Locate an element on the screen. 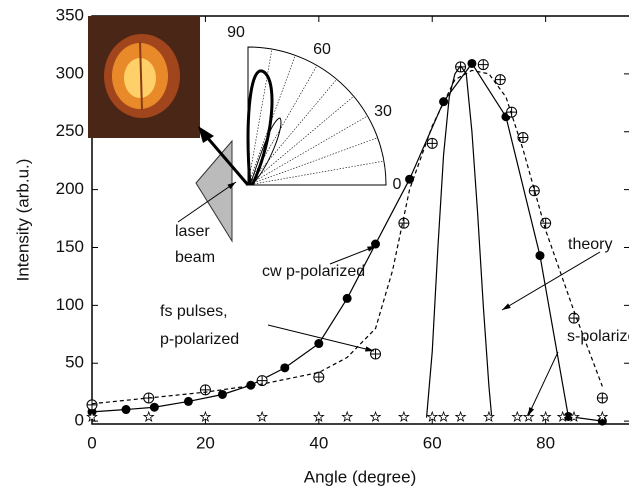 The width and height of the screenshot is (629, 492). polar-lobe is located at coordinates (260, 127).